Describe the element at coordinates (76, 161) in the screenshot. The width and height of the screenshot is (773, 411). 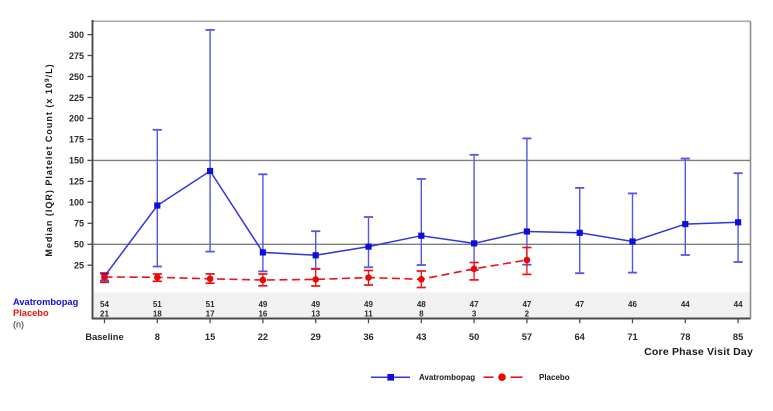
I see `svg-text: 150` at that location.